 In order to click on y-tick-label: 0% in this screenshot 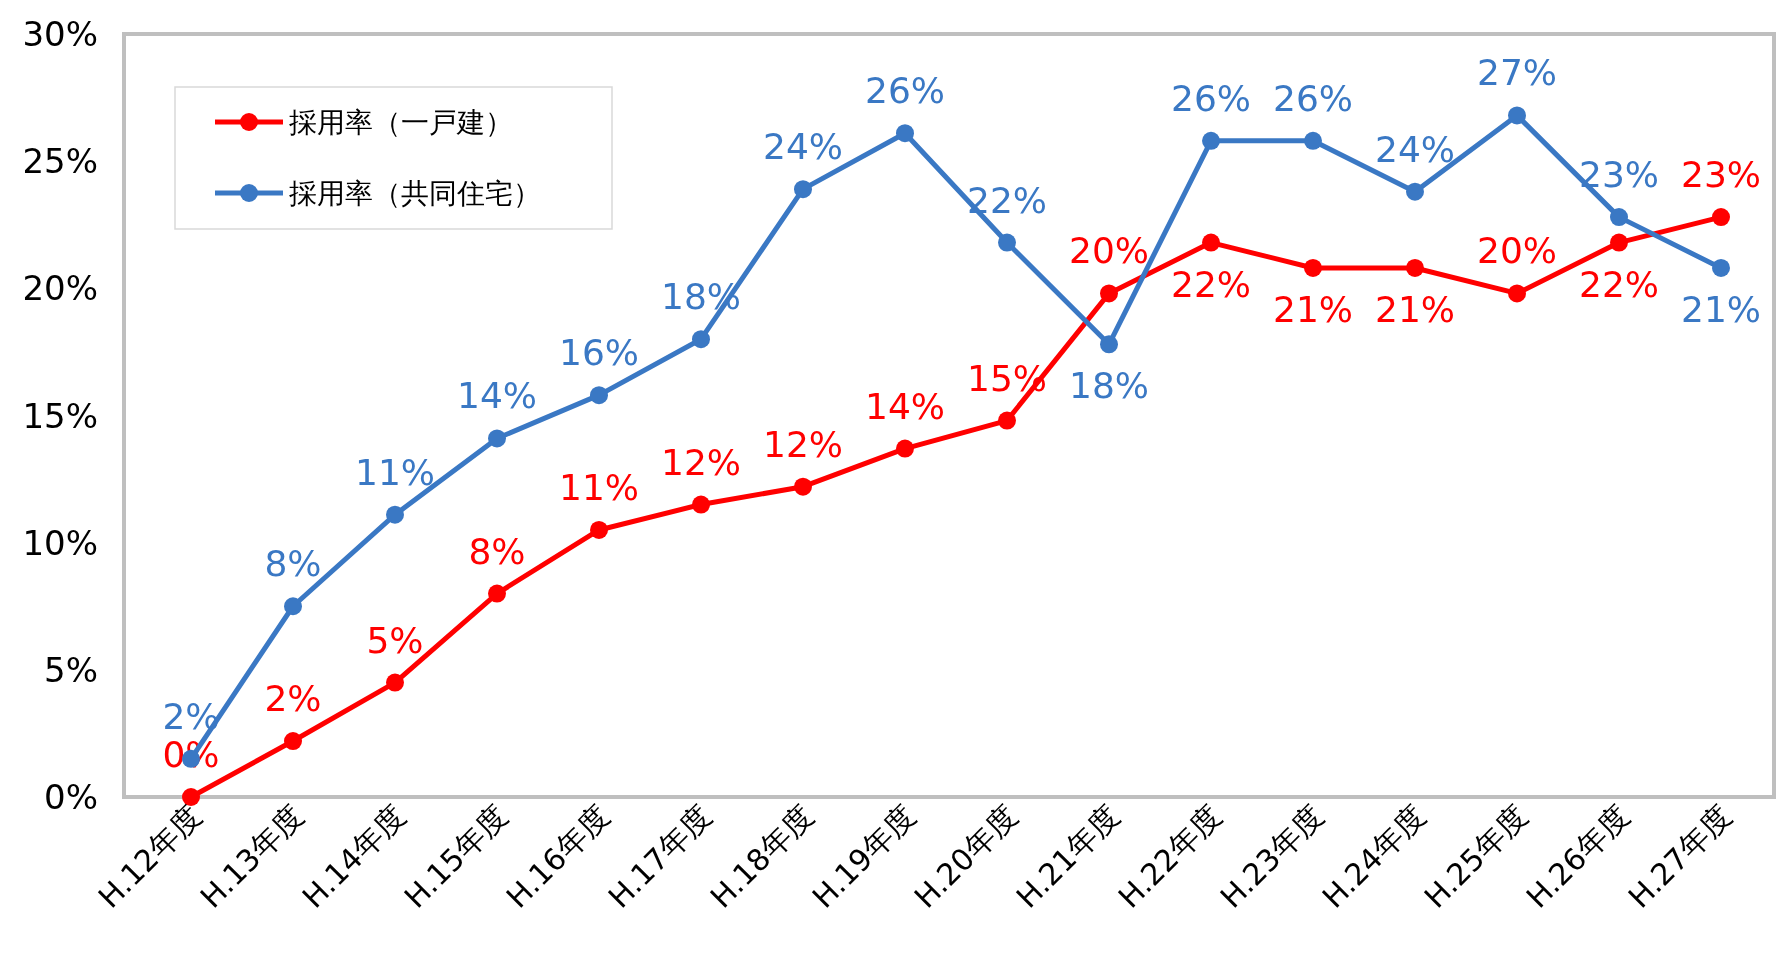, I will do `click(71, 797)`.